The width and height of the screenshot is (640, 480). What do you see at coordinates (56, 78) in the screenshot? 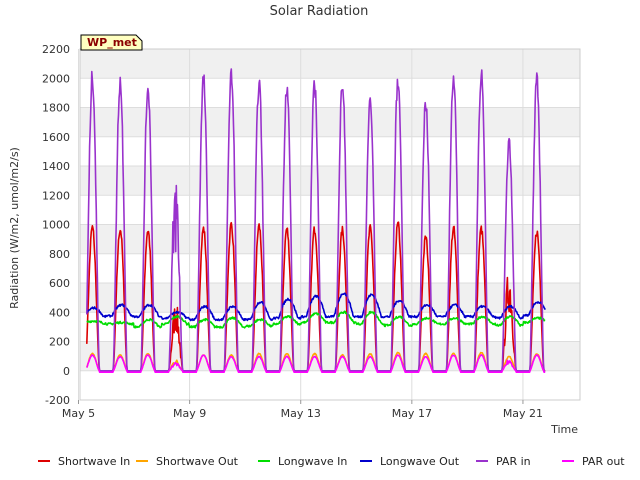
I see `y-tick-label: 2000` at bounding box center [56, 78].